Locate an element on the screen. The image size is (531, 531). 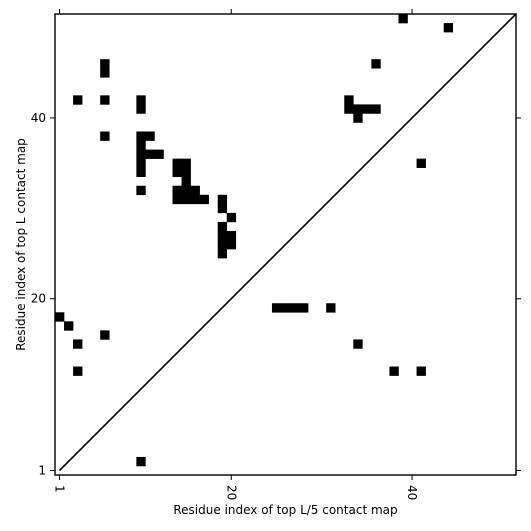
x-tick-label: 40 is located at coordinates (412, 492).